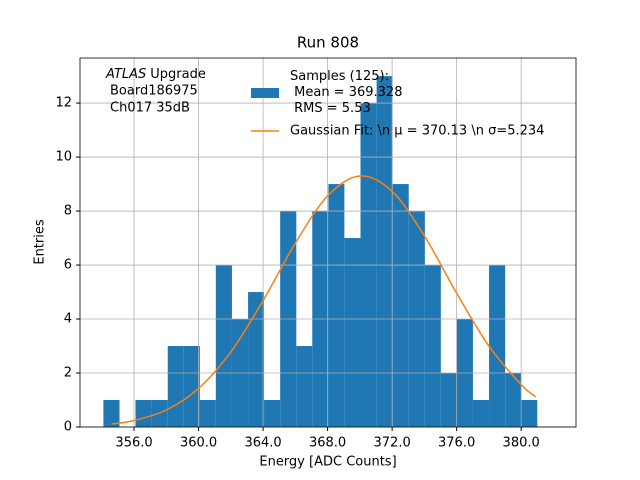 Image resolution: width=640 pixels, height=480 pixels. I want to click on legend-line: Mean = 369.328, so click(346, 92).